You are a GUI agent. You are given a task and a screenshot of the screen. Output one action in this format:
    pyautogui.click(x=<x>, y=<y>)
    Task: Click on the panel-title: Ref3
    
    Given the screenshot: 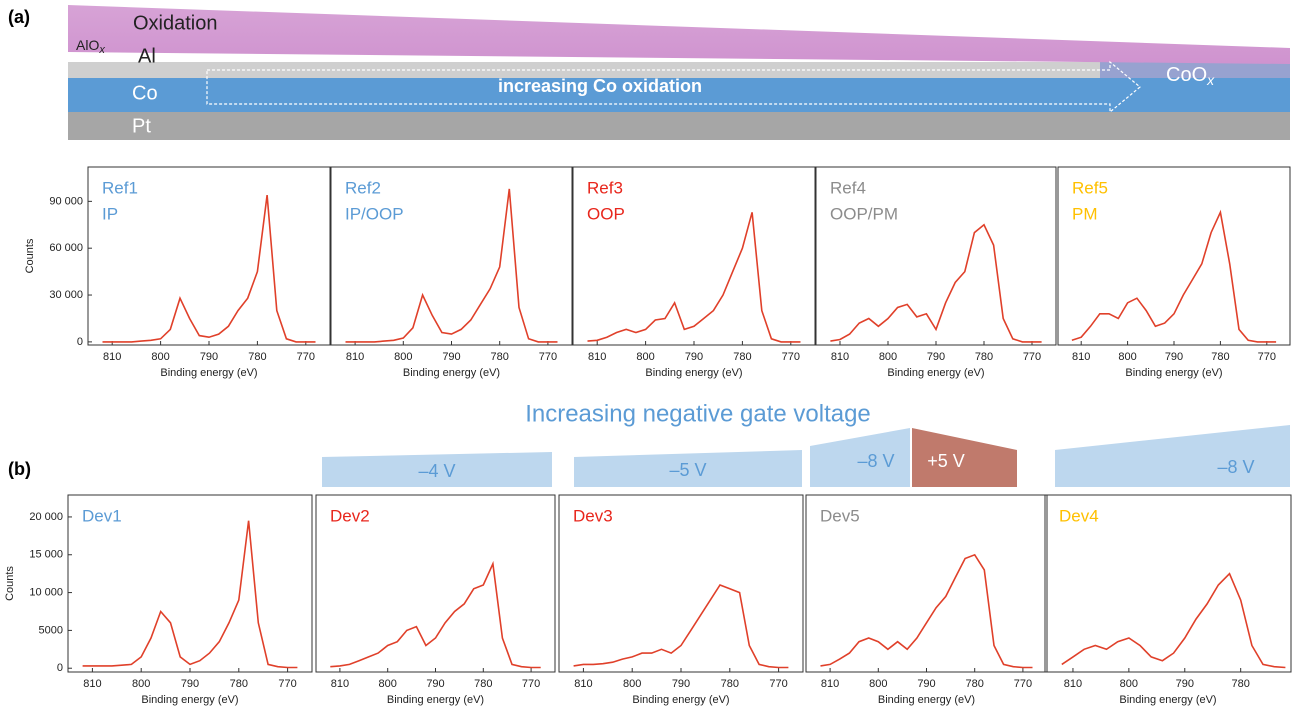 What is the action you would take?
    pyautogui.click(x=605, y=187)
    